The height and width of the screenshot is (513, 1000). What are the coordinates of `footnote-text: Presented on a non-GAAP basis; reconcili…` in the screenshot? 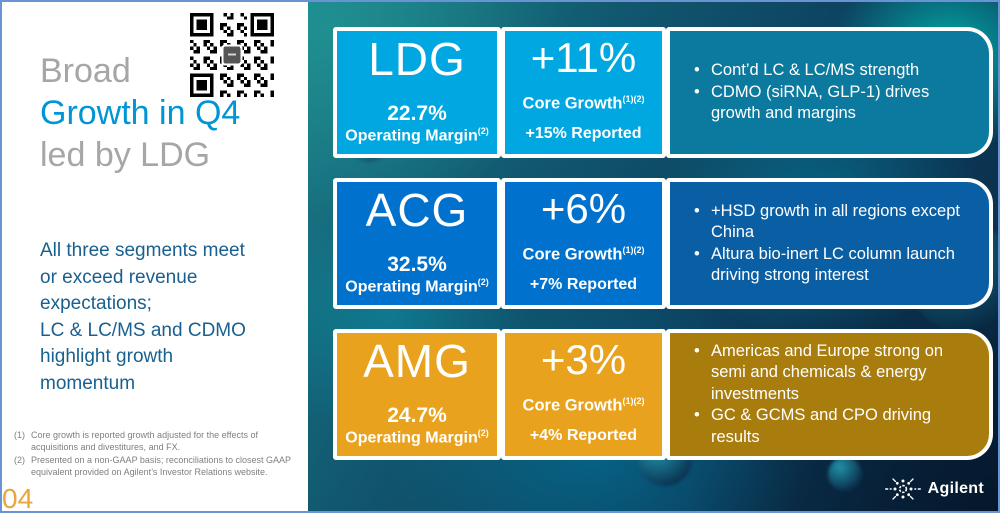 It's located at (161, 466).